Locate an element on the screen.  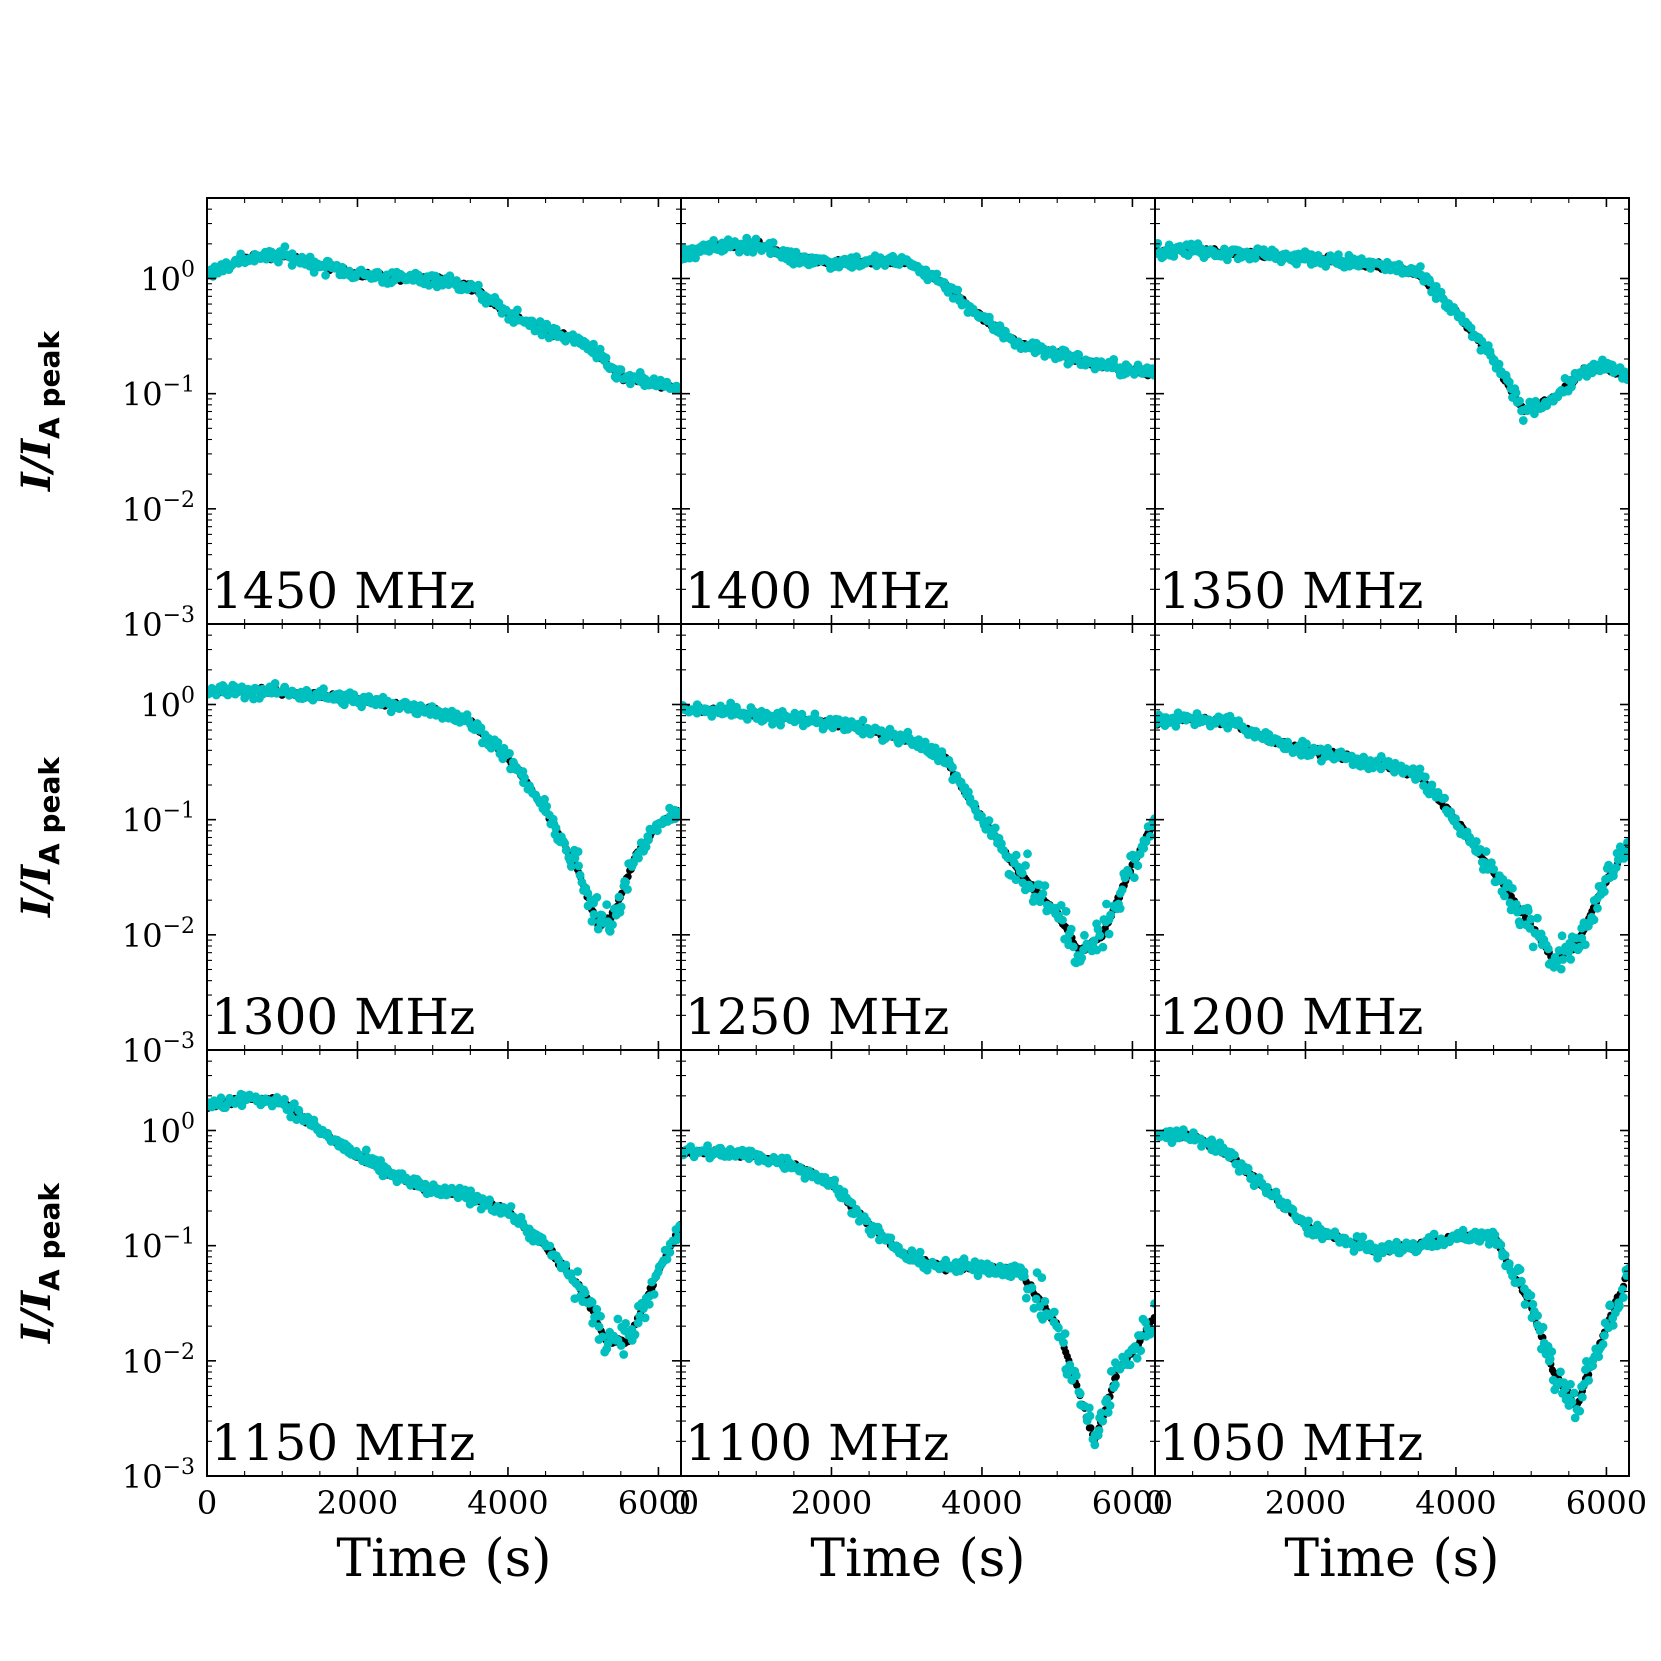
frequency-label: 1400 MHz is located at coordinates (817, 591).